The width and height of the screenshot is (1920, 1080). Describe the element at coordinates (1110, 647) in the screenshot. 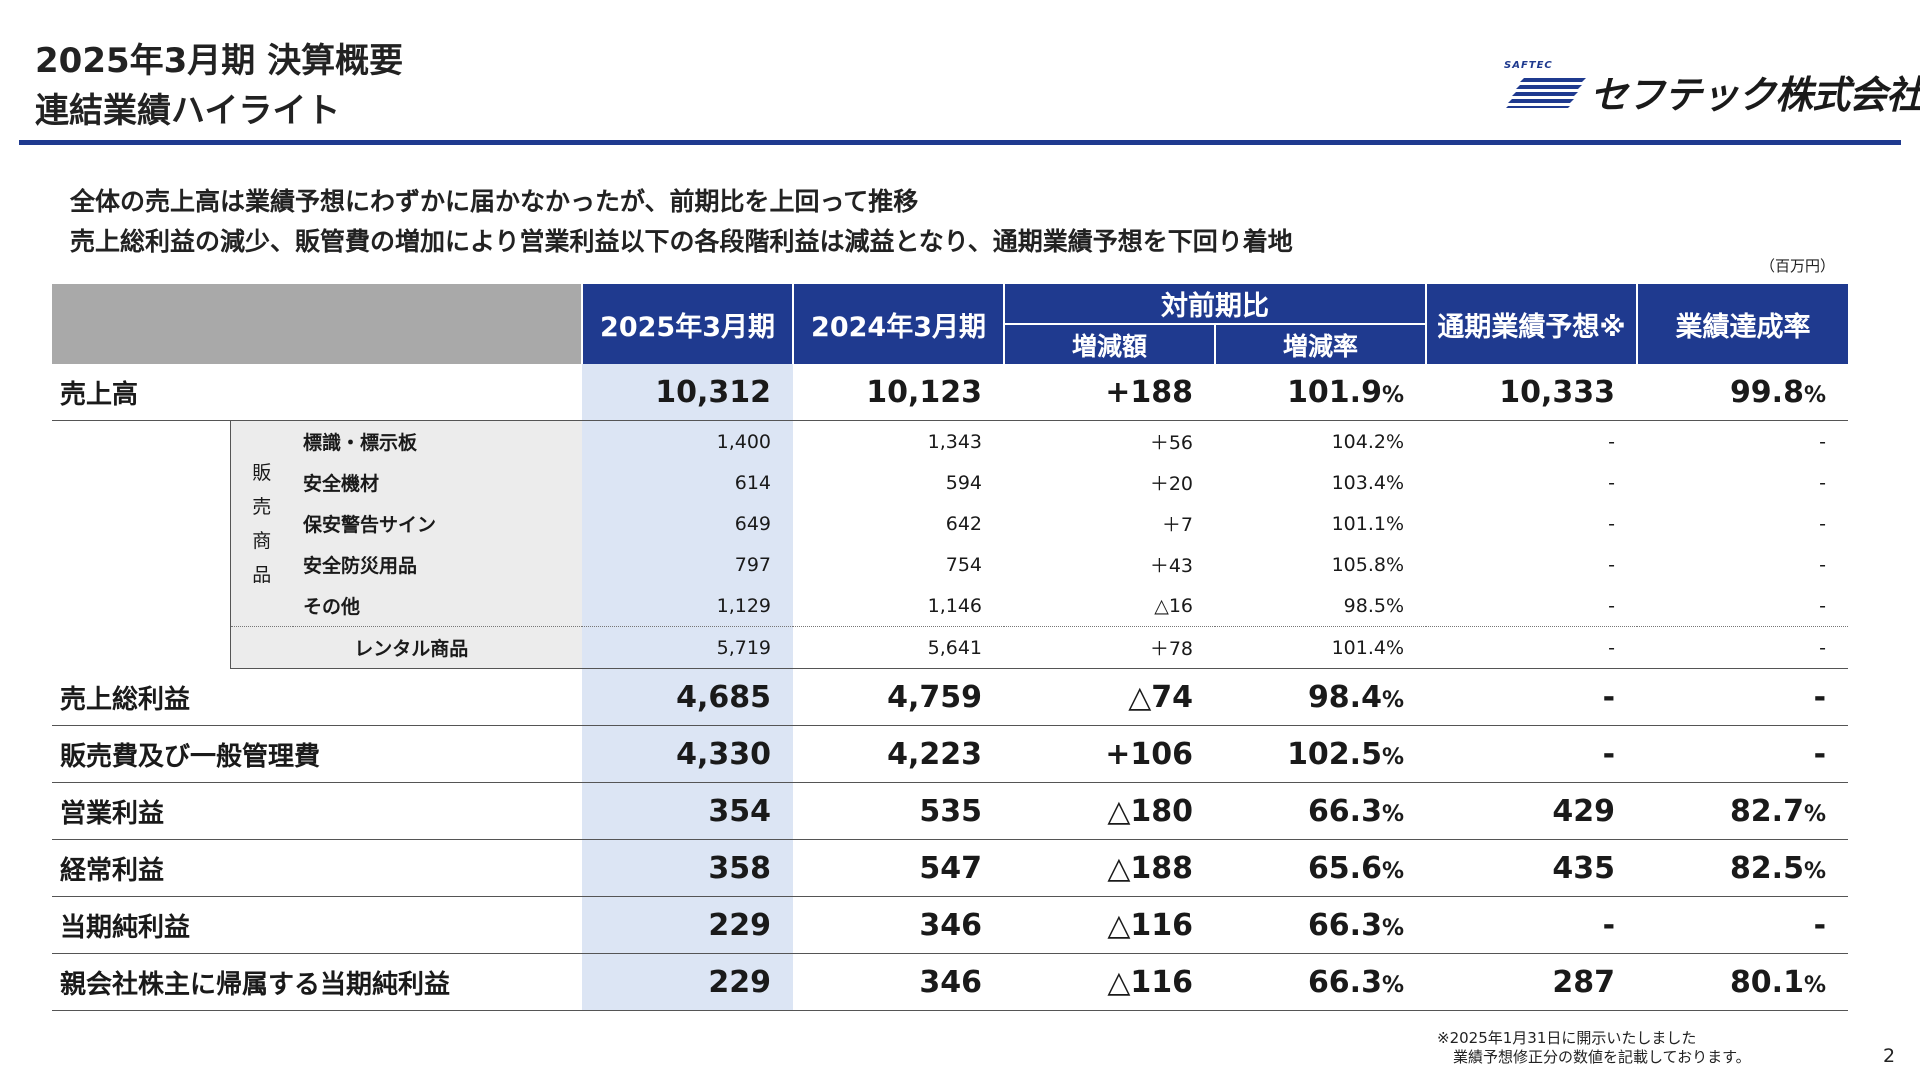

I see `cell-diff: ＋78` at that location.